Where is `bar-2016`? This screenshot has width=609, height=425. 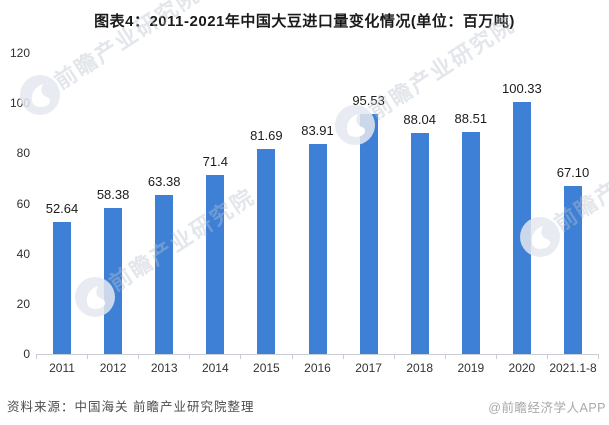
bar-2016 is located at coordinates (317, 248).